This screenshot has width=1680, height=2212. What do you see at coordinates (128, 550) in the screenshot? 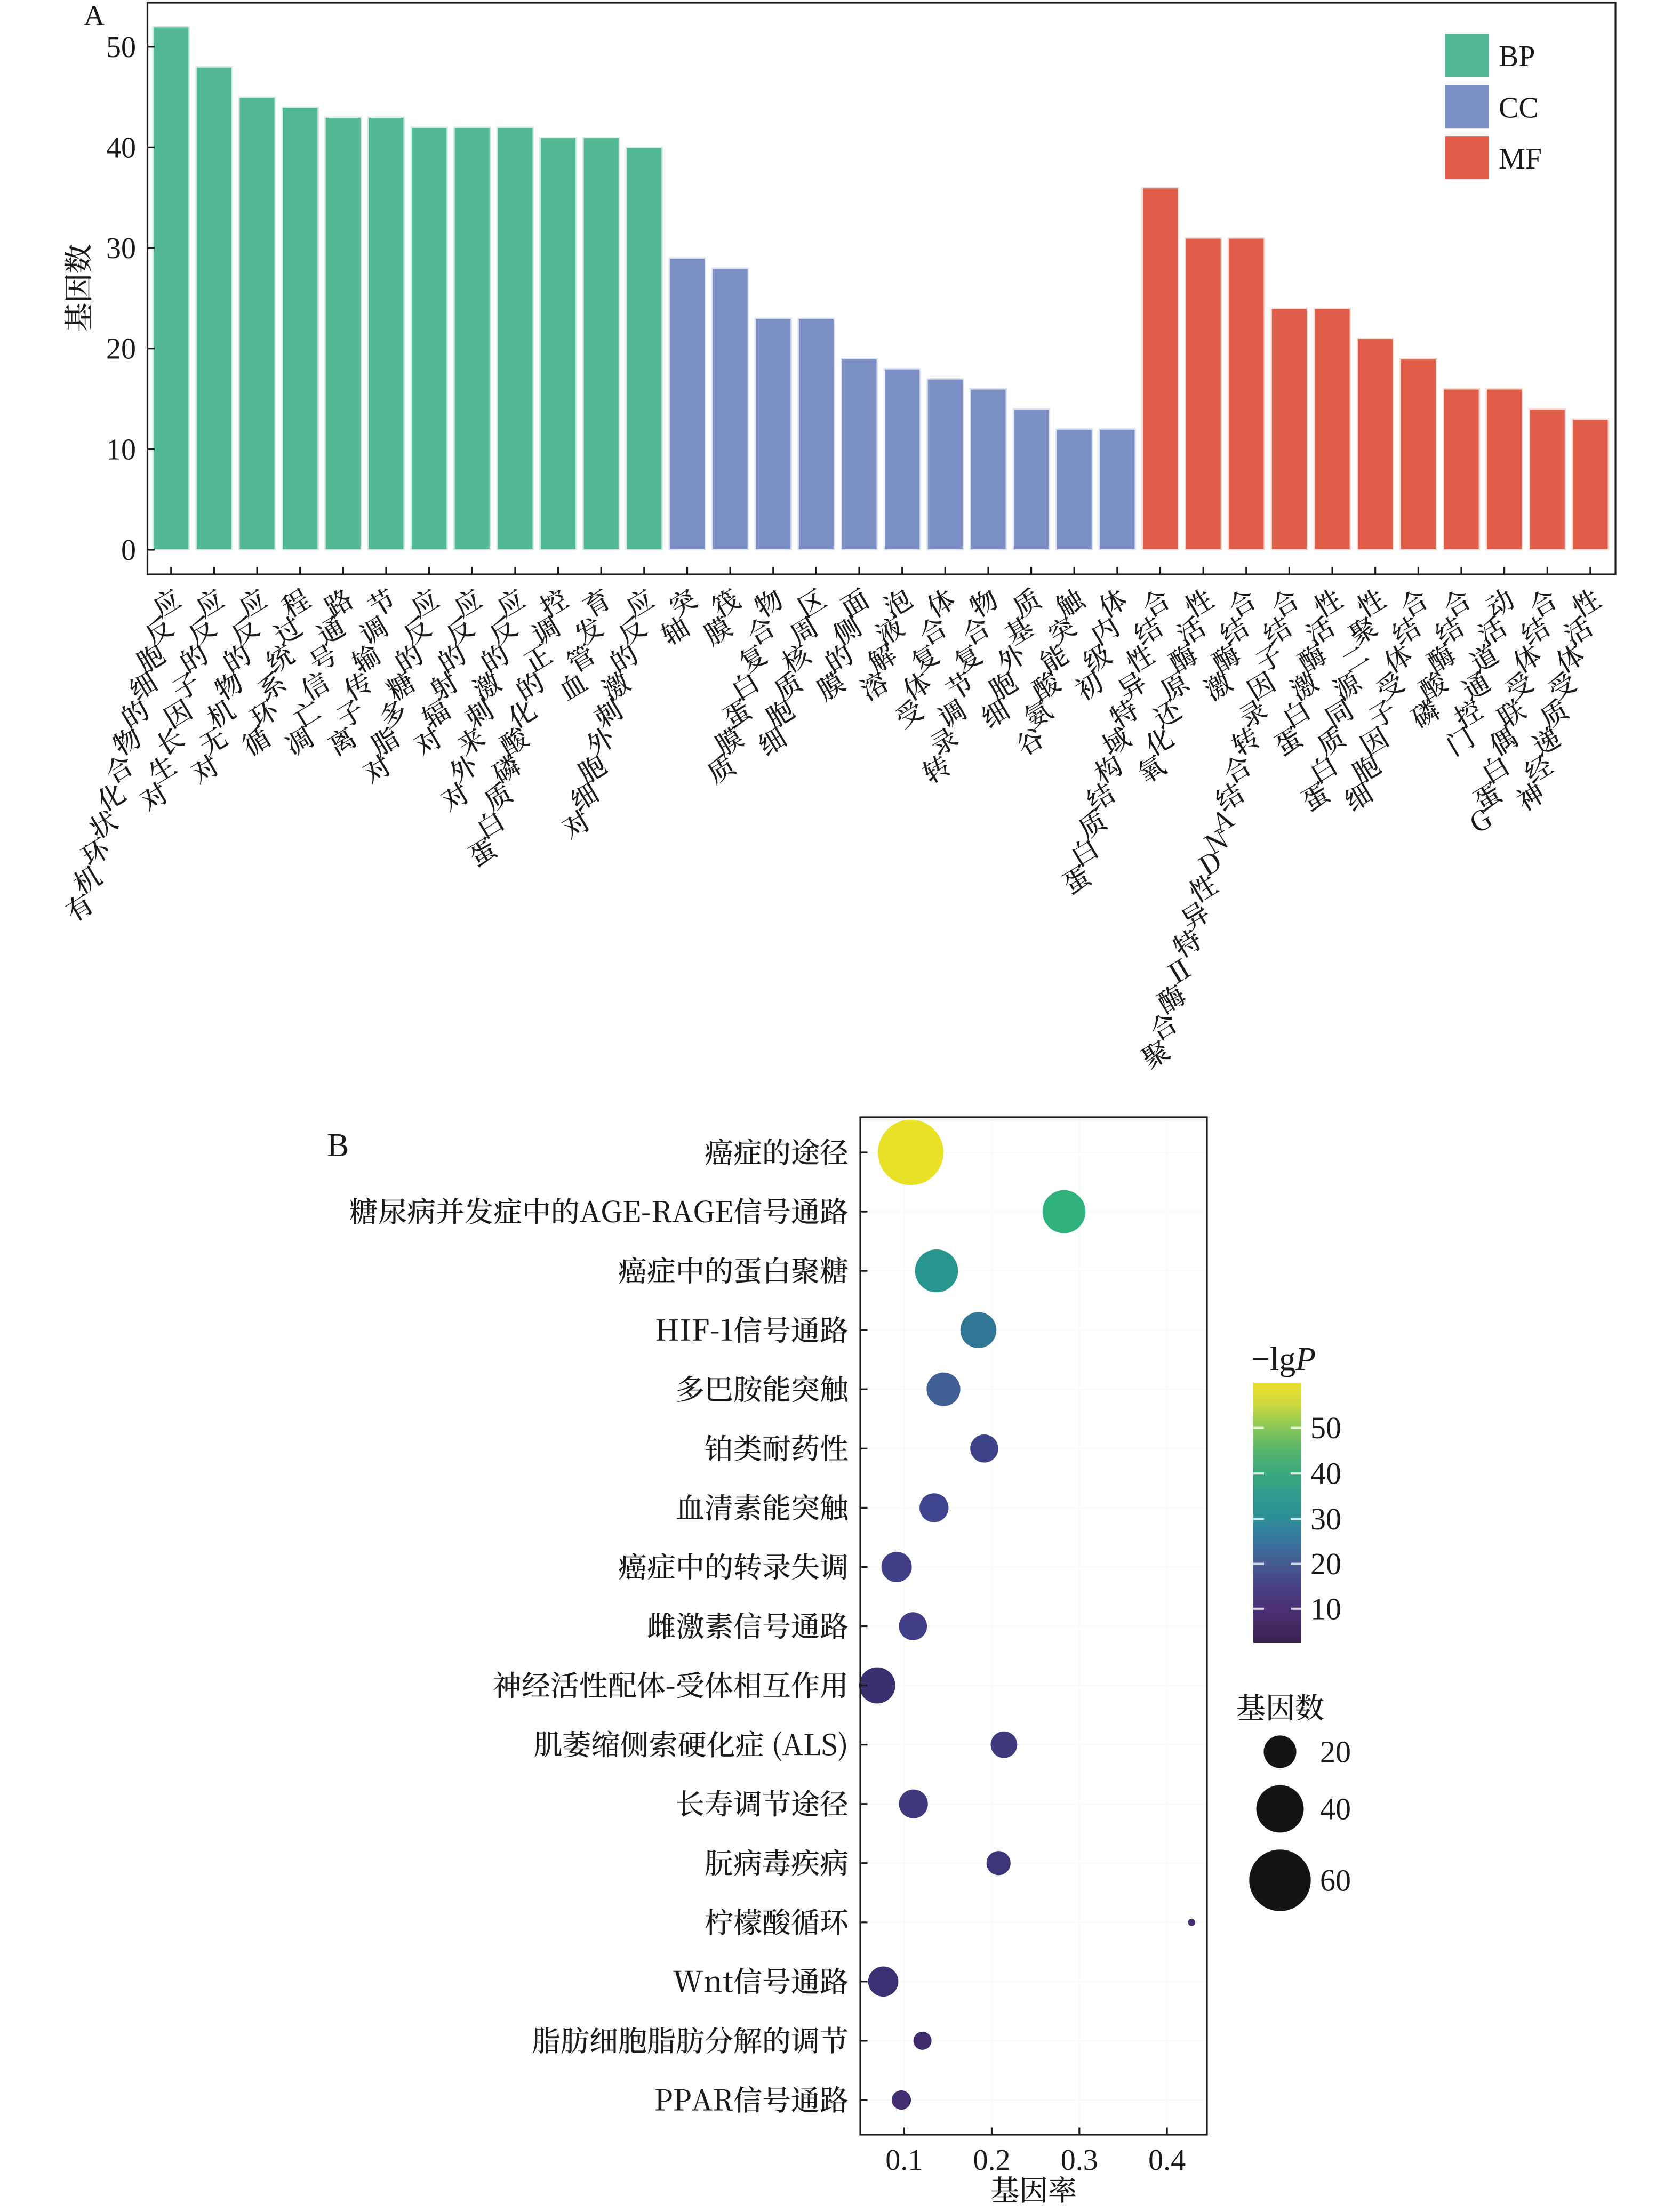
I see `svg-text: 0` at bounding box center [128, 550].